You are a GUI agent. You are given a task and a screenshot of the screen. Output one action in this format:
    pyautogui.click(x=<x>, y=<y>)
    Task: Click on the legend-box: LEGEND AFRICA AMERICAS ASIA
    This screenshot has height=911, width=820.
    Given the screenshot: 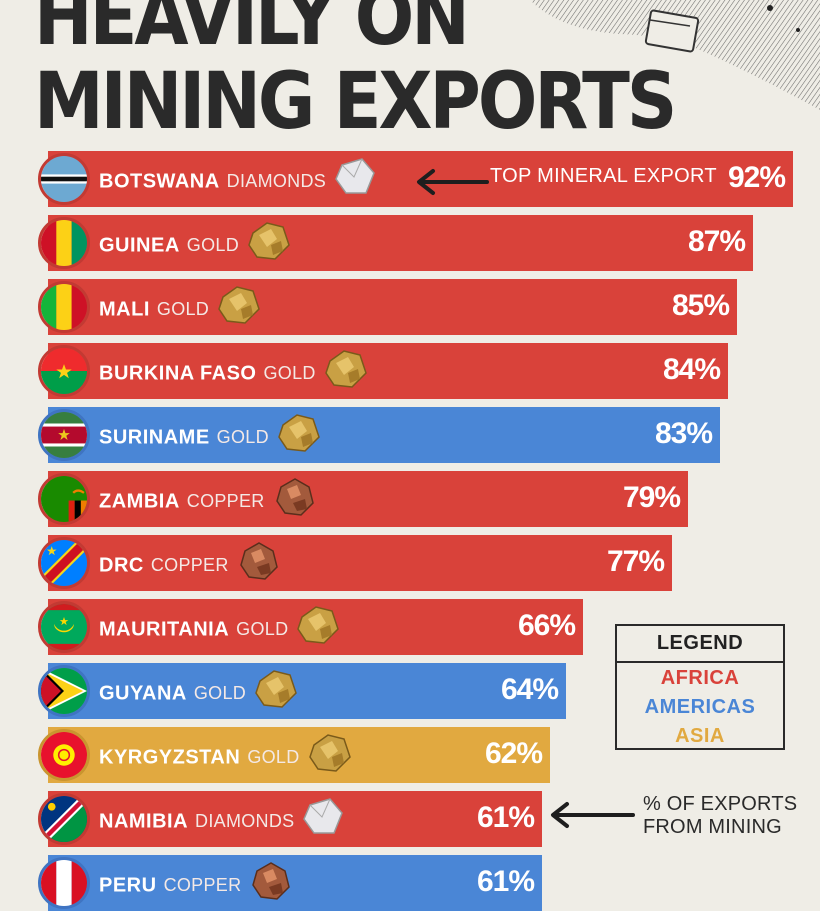 What is the action you would take?
    pyautogui.click(x=700, y=687)
    